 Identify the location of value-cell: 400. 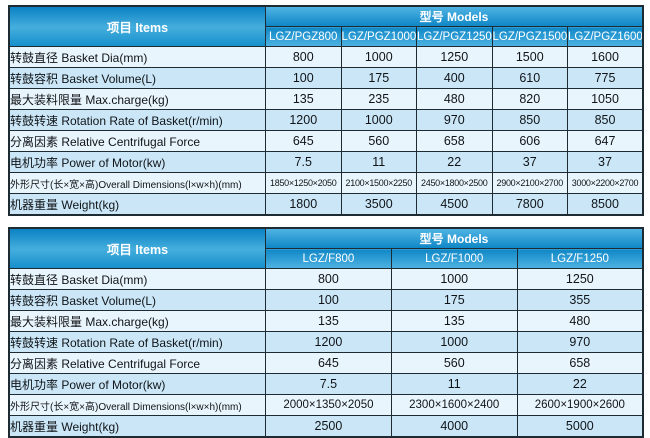
(454, 78).